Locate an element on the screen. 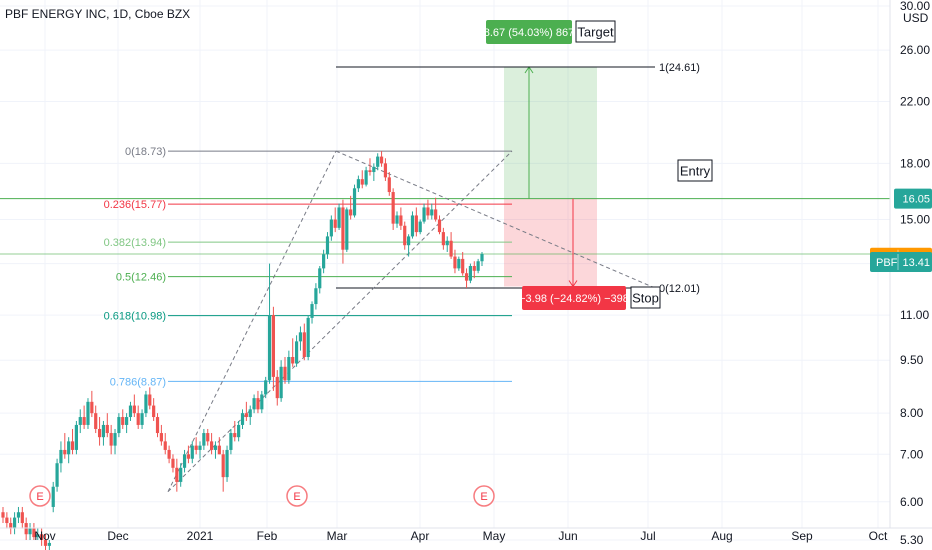  y-tick-label: 5.30 is located at coordinates (912, 540).